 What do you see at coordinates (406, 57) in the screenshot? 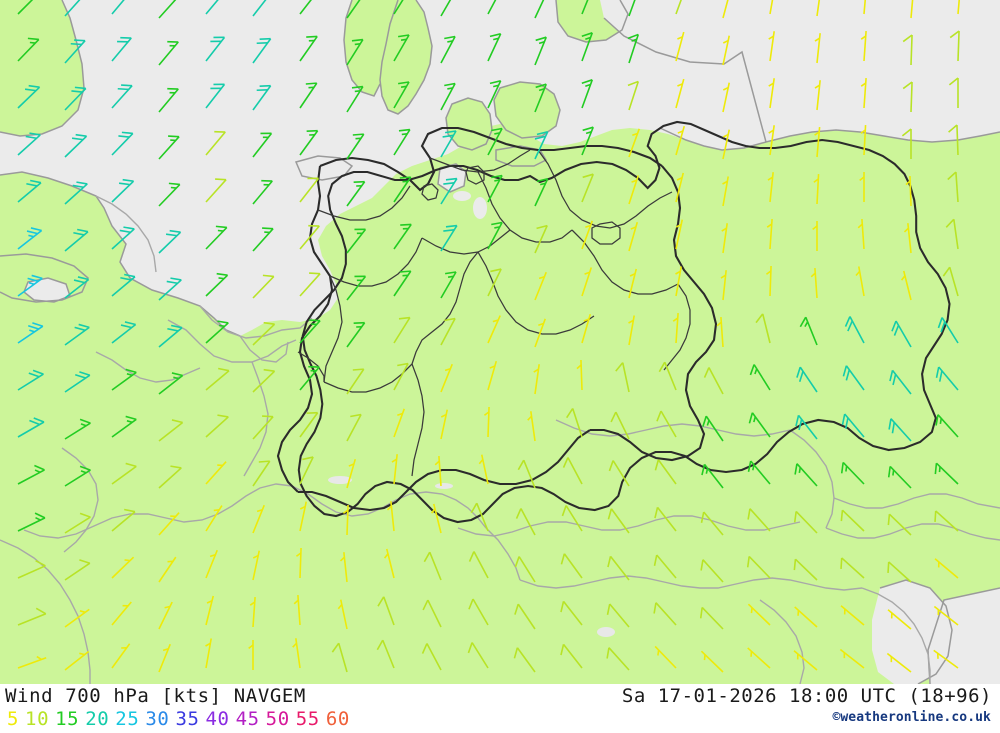
I see `coast-jutland-e` at bounding box center [406, 57].